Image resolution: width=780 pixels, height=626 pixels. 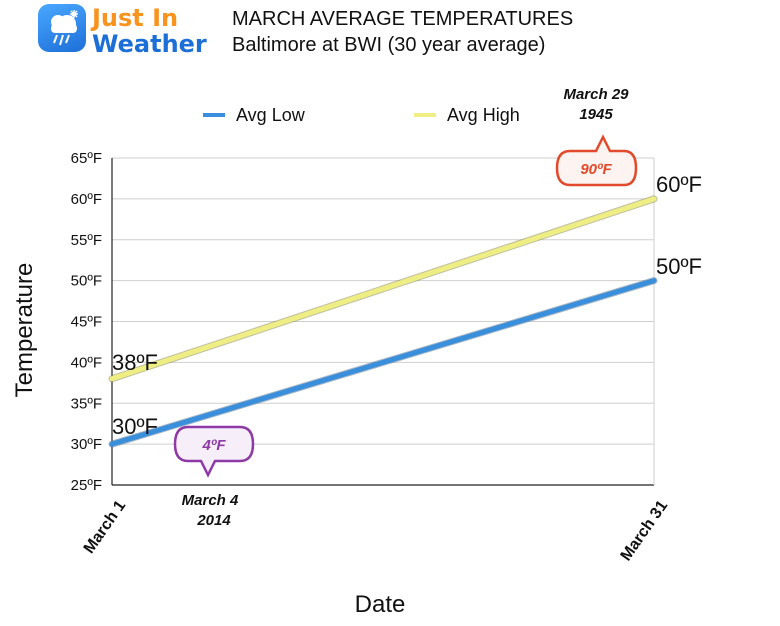 What do you see at coordinates (86, 281) in the screenshot?
I see `y-tick-label: 50ºF` at bounding box center [86, 281].